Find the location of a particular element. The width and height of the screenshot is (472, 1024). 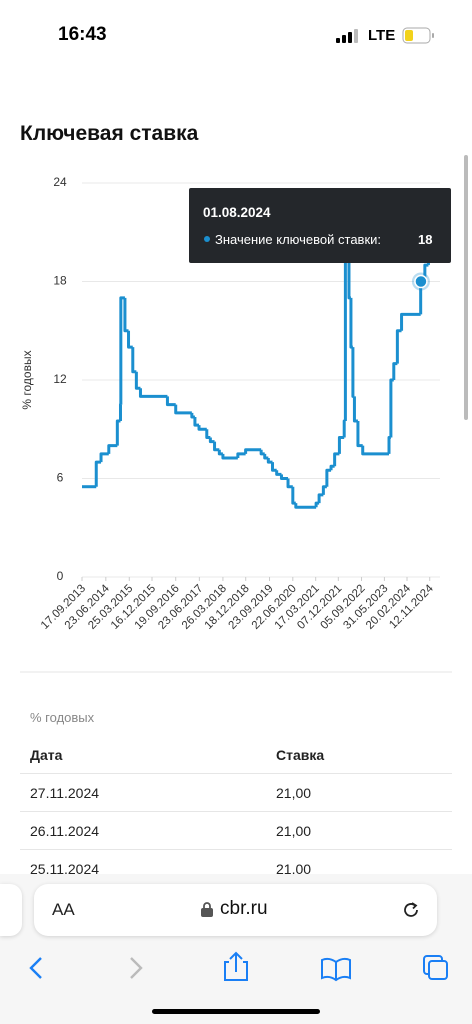

clock: 16:43 is located at coordinates (82, 34).